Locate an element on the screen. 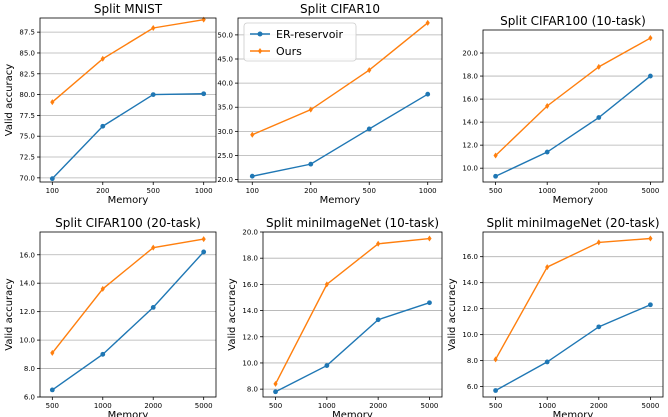 The height and width of the screenshot is (417, 668). subplot-title: Split miniImageNet (10-task) is located at coordinates (352, 223).